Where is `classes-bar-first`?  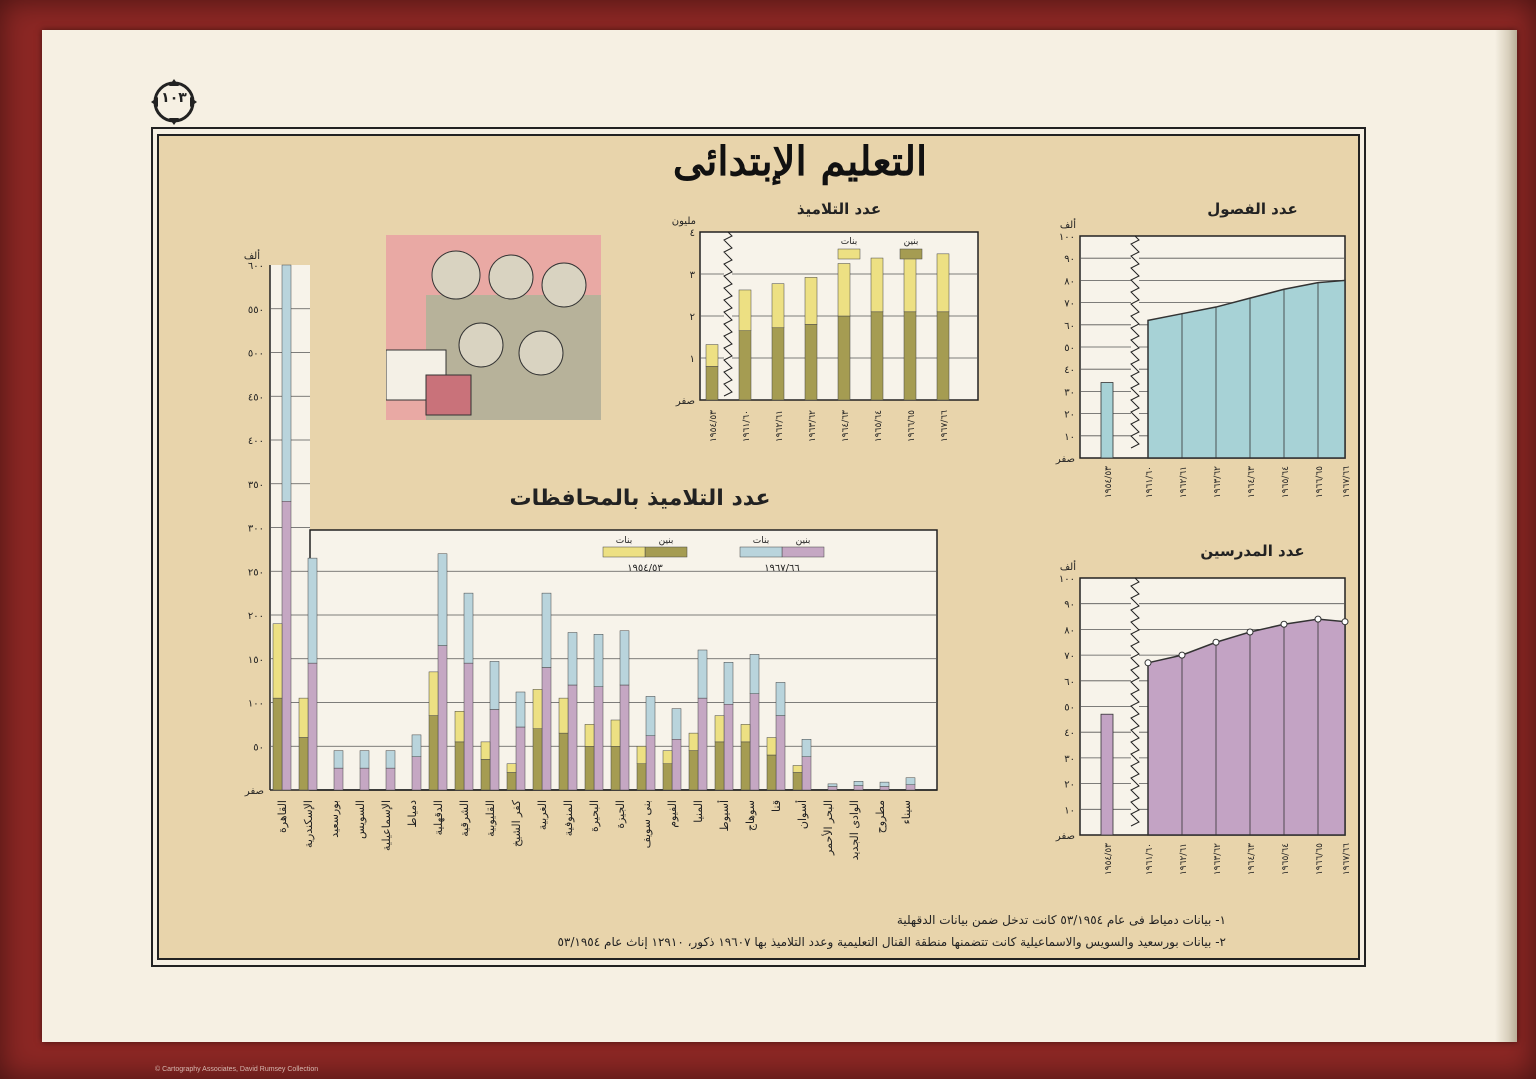 classes-bar-first is located at coordinates (1107, 420).